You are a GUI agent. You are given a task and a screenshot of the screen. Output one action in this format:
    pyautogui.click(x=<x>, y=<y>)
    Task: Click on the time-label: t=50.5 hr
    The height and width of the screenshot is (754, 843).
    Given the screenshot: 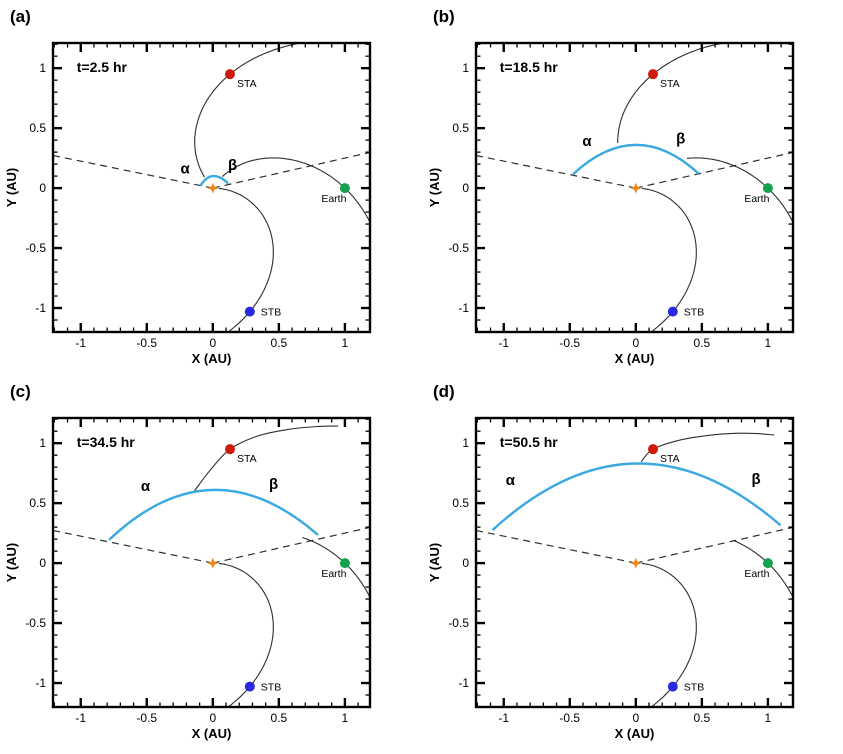 What is the action you would take?
    pyautogui.click(x=529, y=442)
    